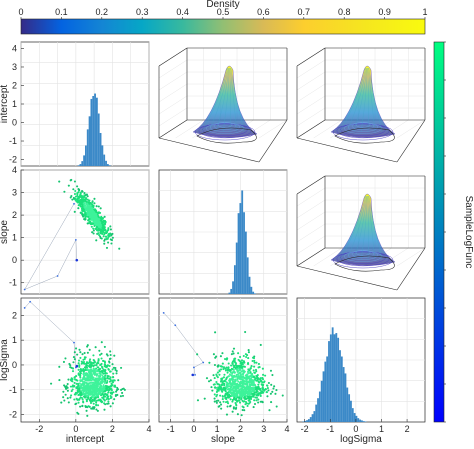 The image size is (474, 449). I want to click on density-colorbar-bar, so click(223, 26).